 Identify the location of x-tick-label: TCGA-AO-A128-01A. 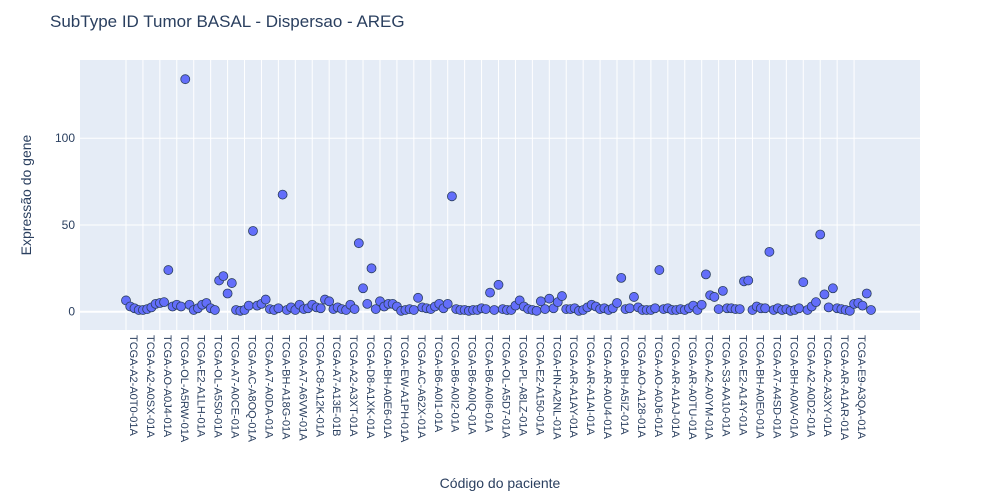
(641, 386).